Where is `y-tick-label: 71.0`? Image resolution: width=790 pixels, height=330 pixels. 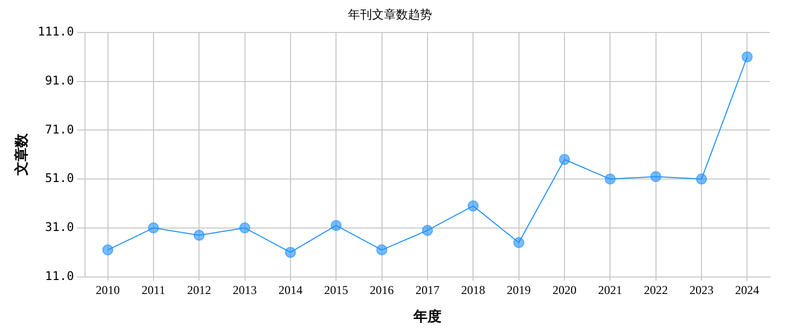 y-tick-label: 71.0 is located at coordinates (59, 129).